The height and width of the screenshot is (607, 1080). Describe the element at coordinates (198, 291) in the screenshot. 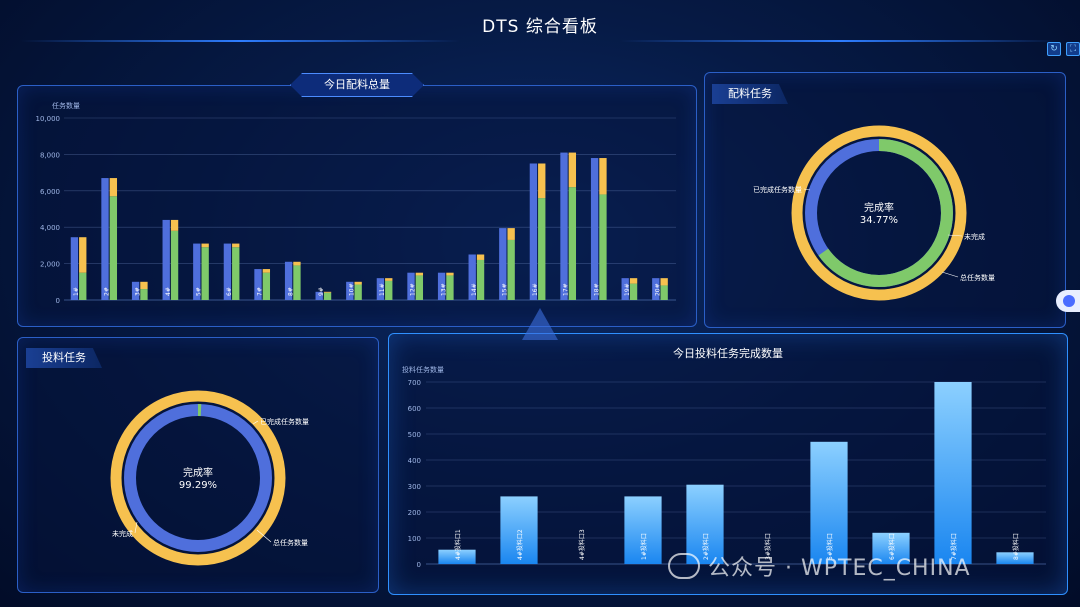

I see `x-tick-label: 5#` at that location.